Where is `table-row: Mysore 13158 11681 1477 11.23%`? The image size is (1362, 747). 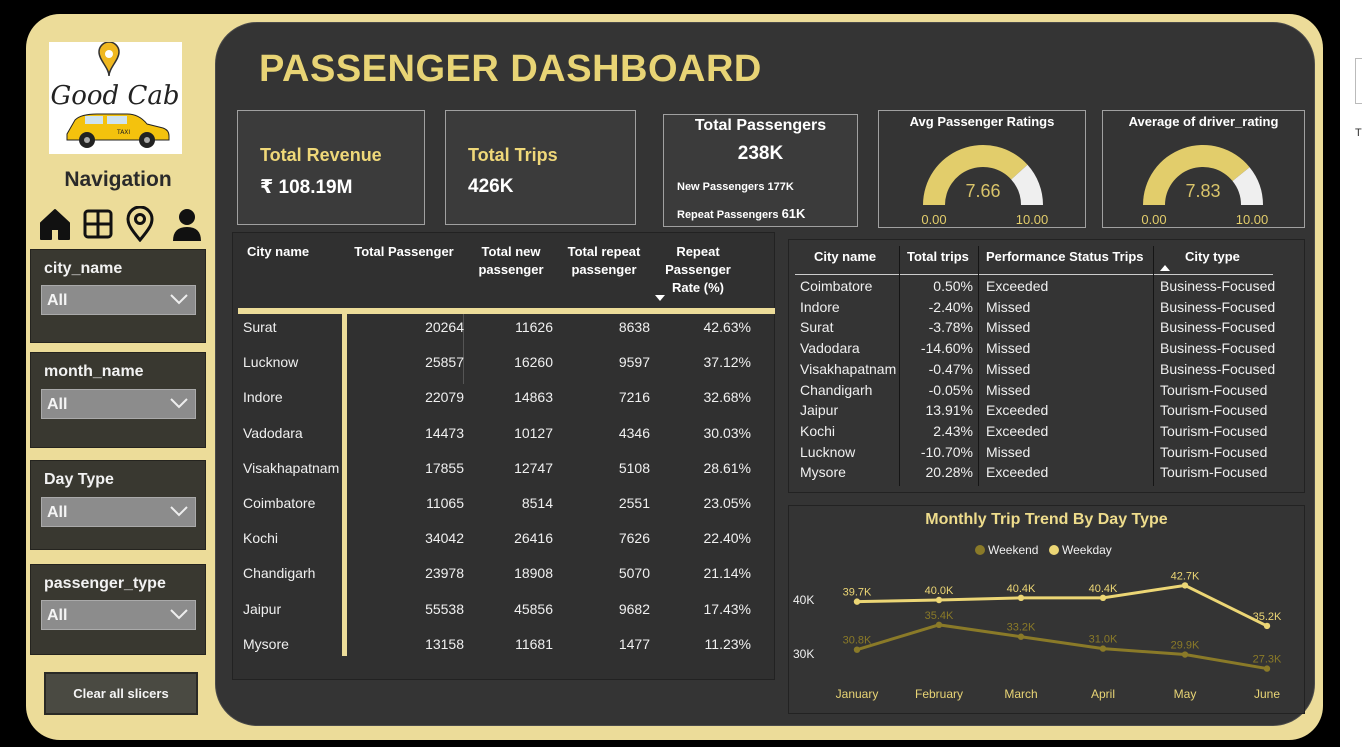
table-row: Mysore 13158 11681 1477 11.23% is located at coordinates (500, 653).